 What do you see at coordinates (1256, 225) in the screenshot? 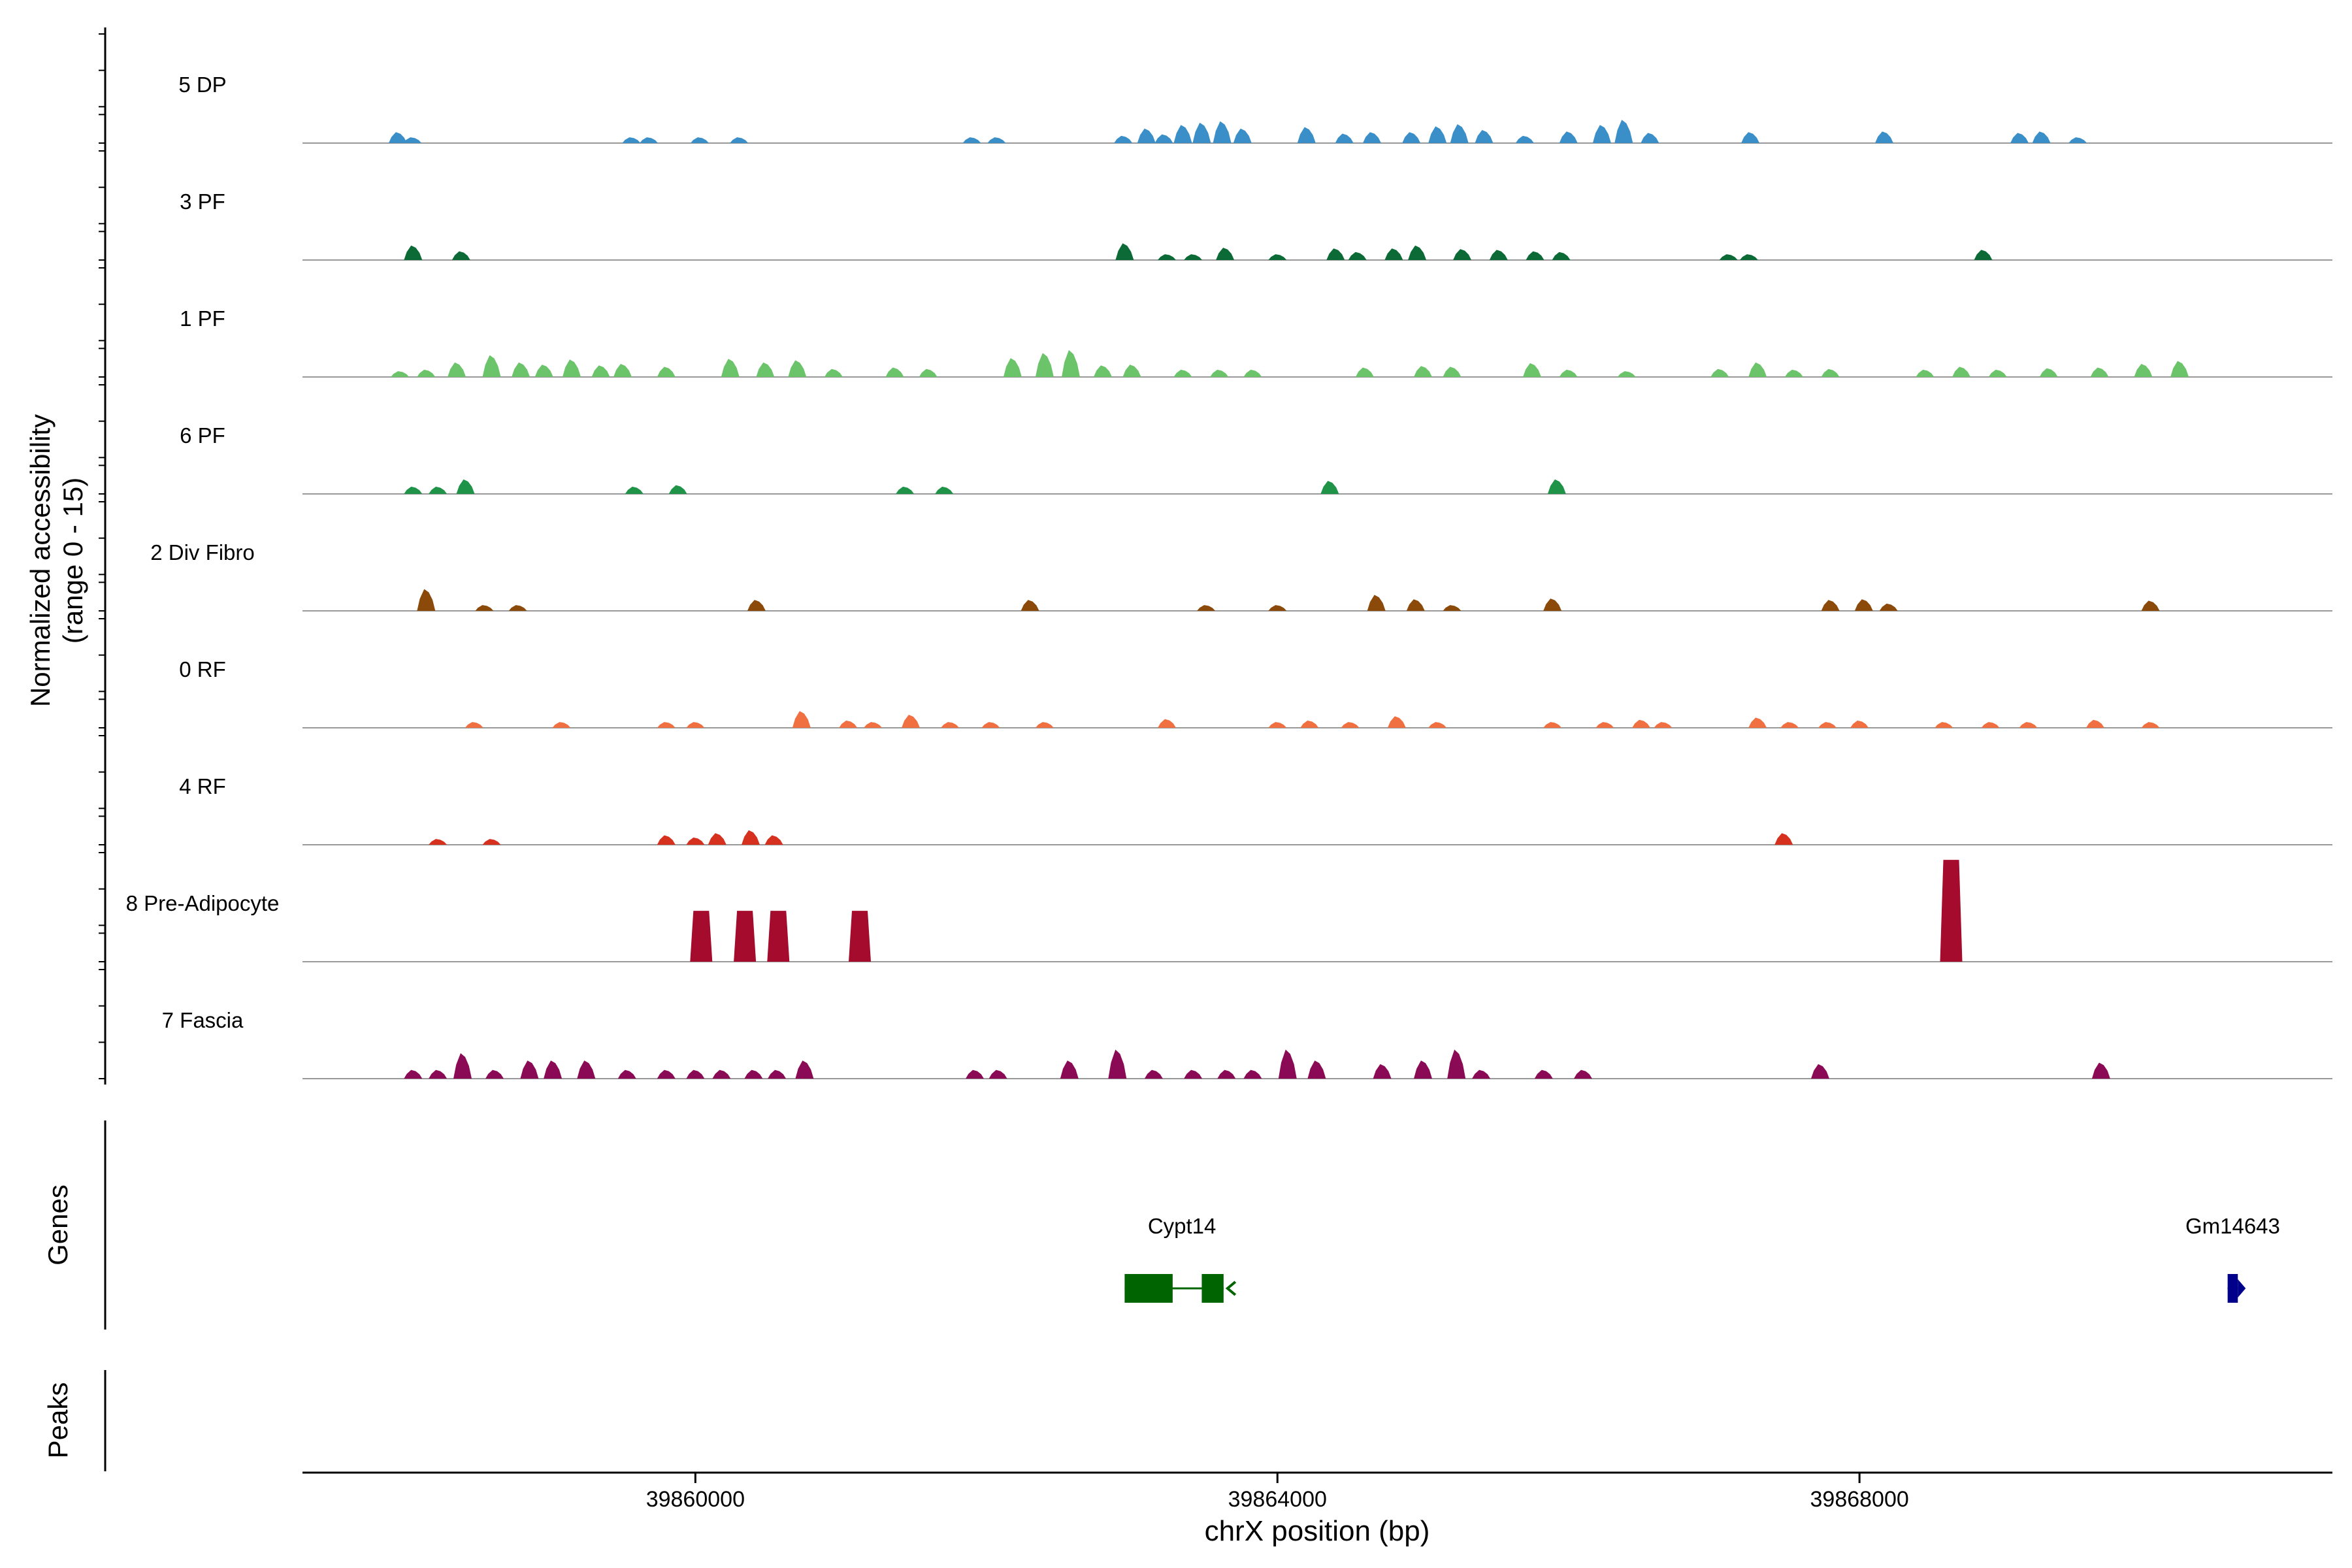
I see `track-3-pf: 3 PF` at bounding box center [1256, 225].